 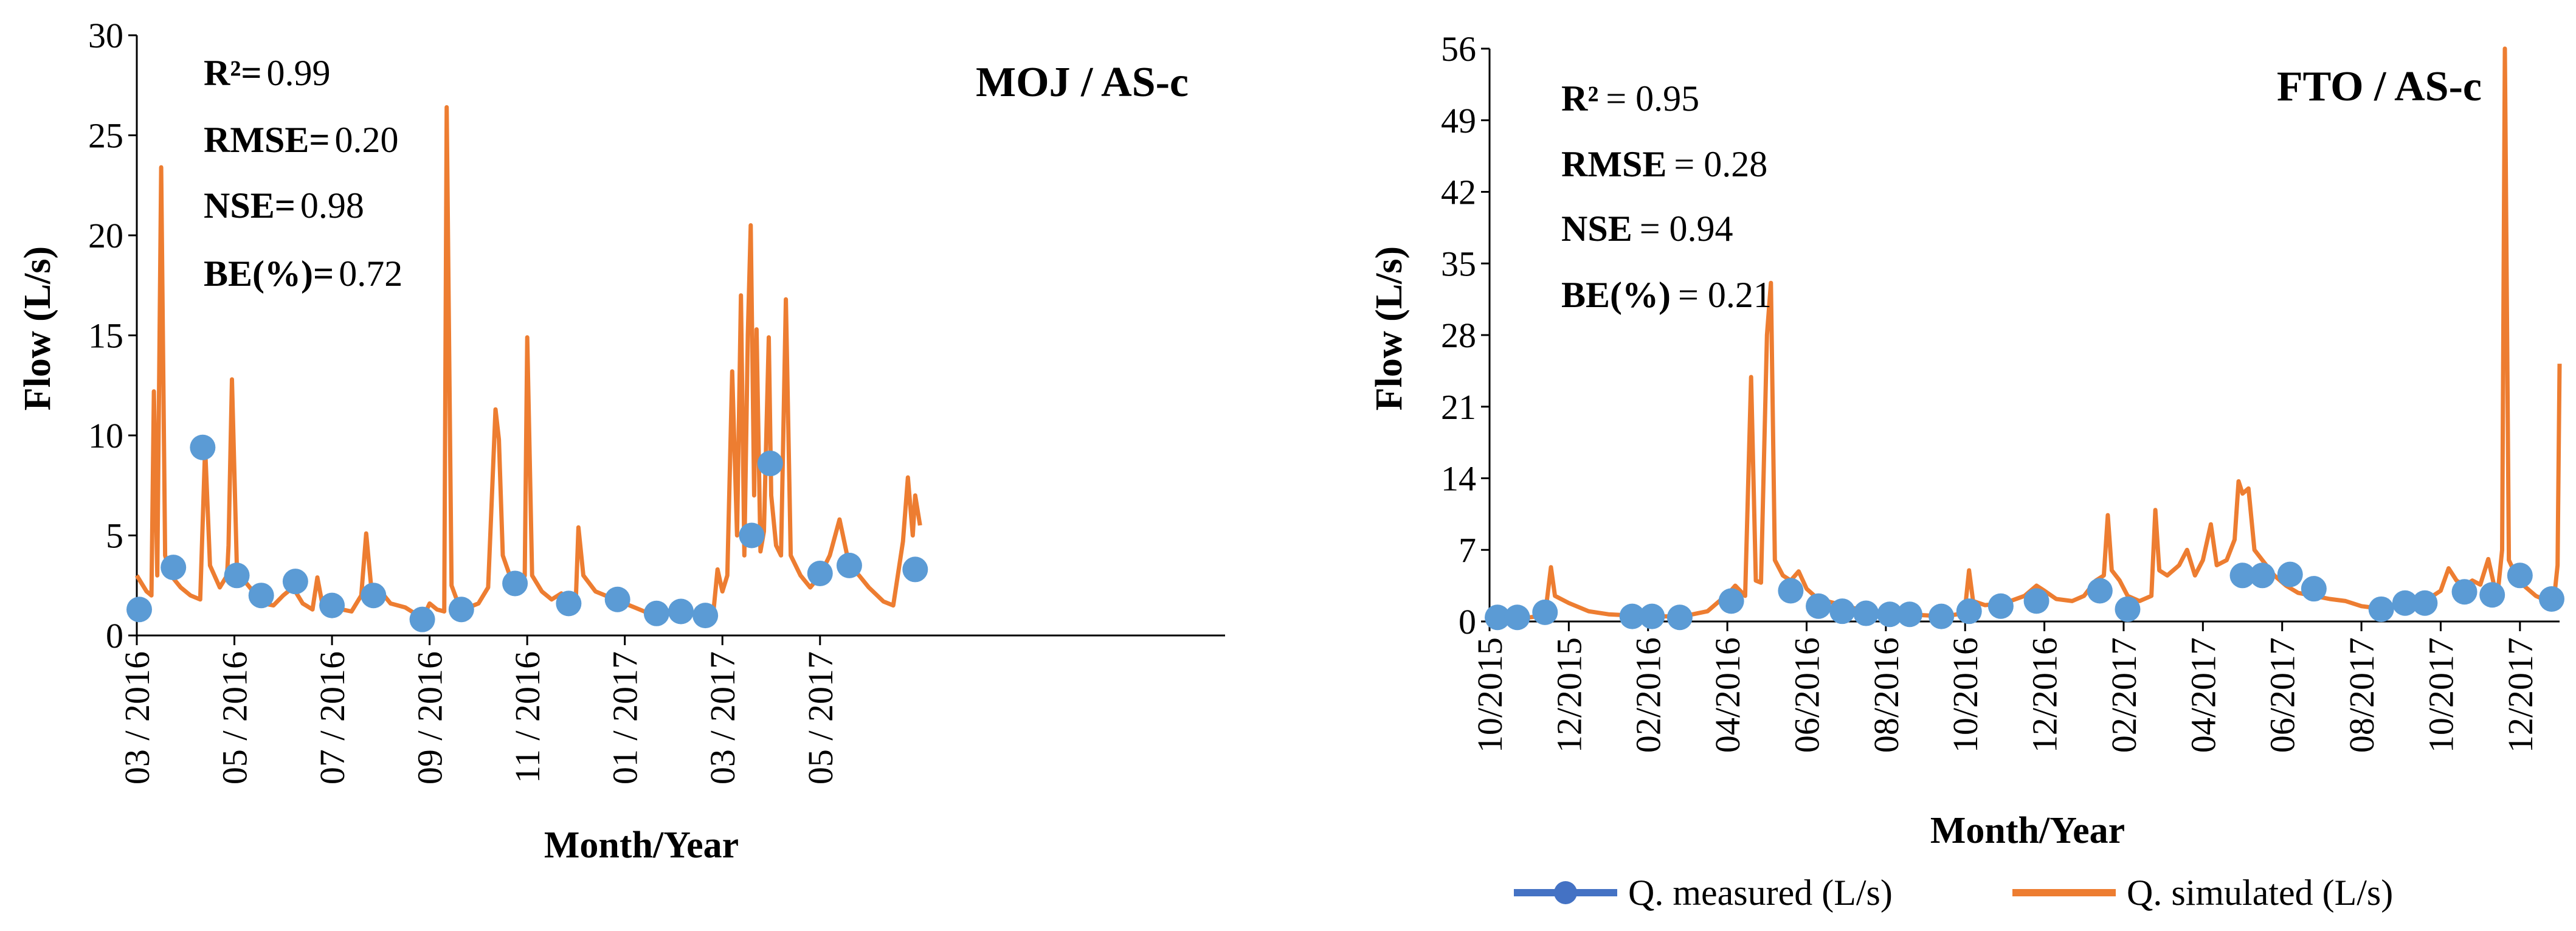 I want to click on y-tick-label: 49, so click(x=1458, y=120).